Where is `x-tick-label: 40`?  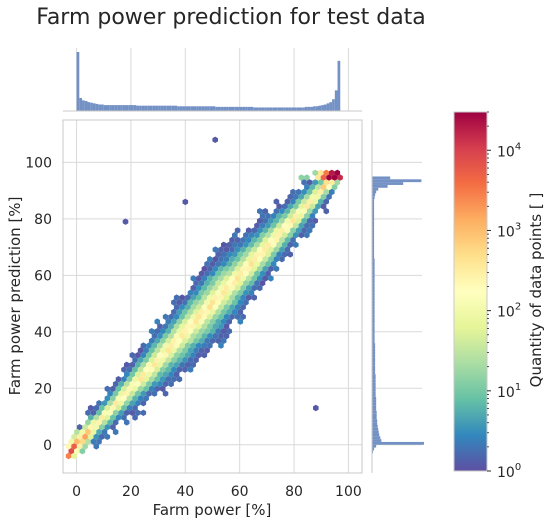
x-tick-label: 40 is located at coordinates (185, 492).